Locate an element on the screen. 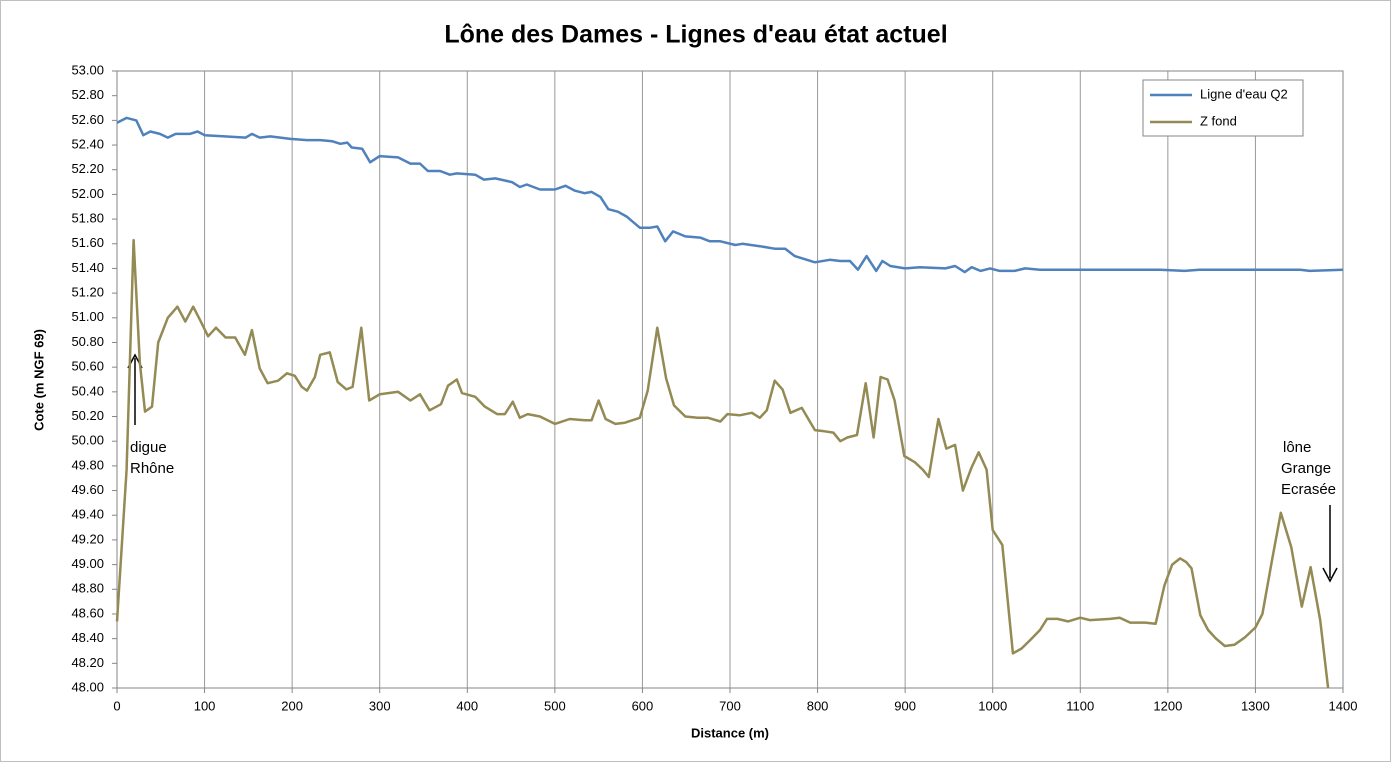 The height and width of the screenshot is (763, 1392). x-tick-label: 200 is located at coordinates (292, 705).